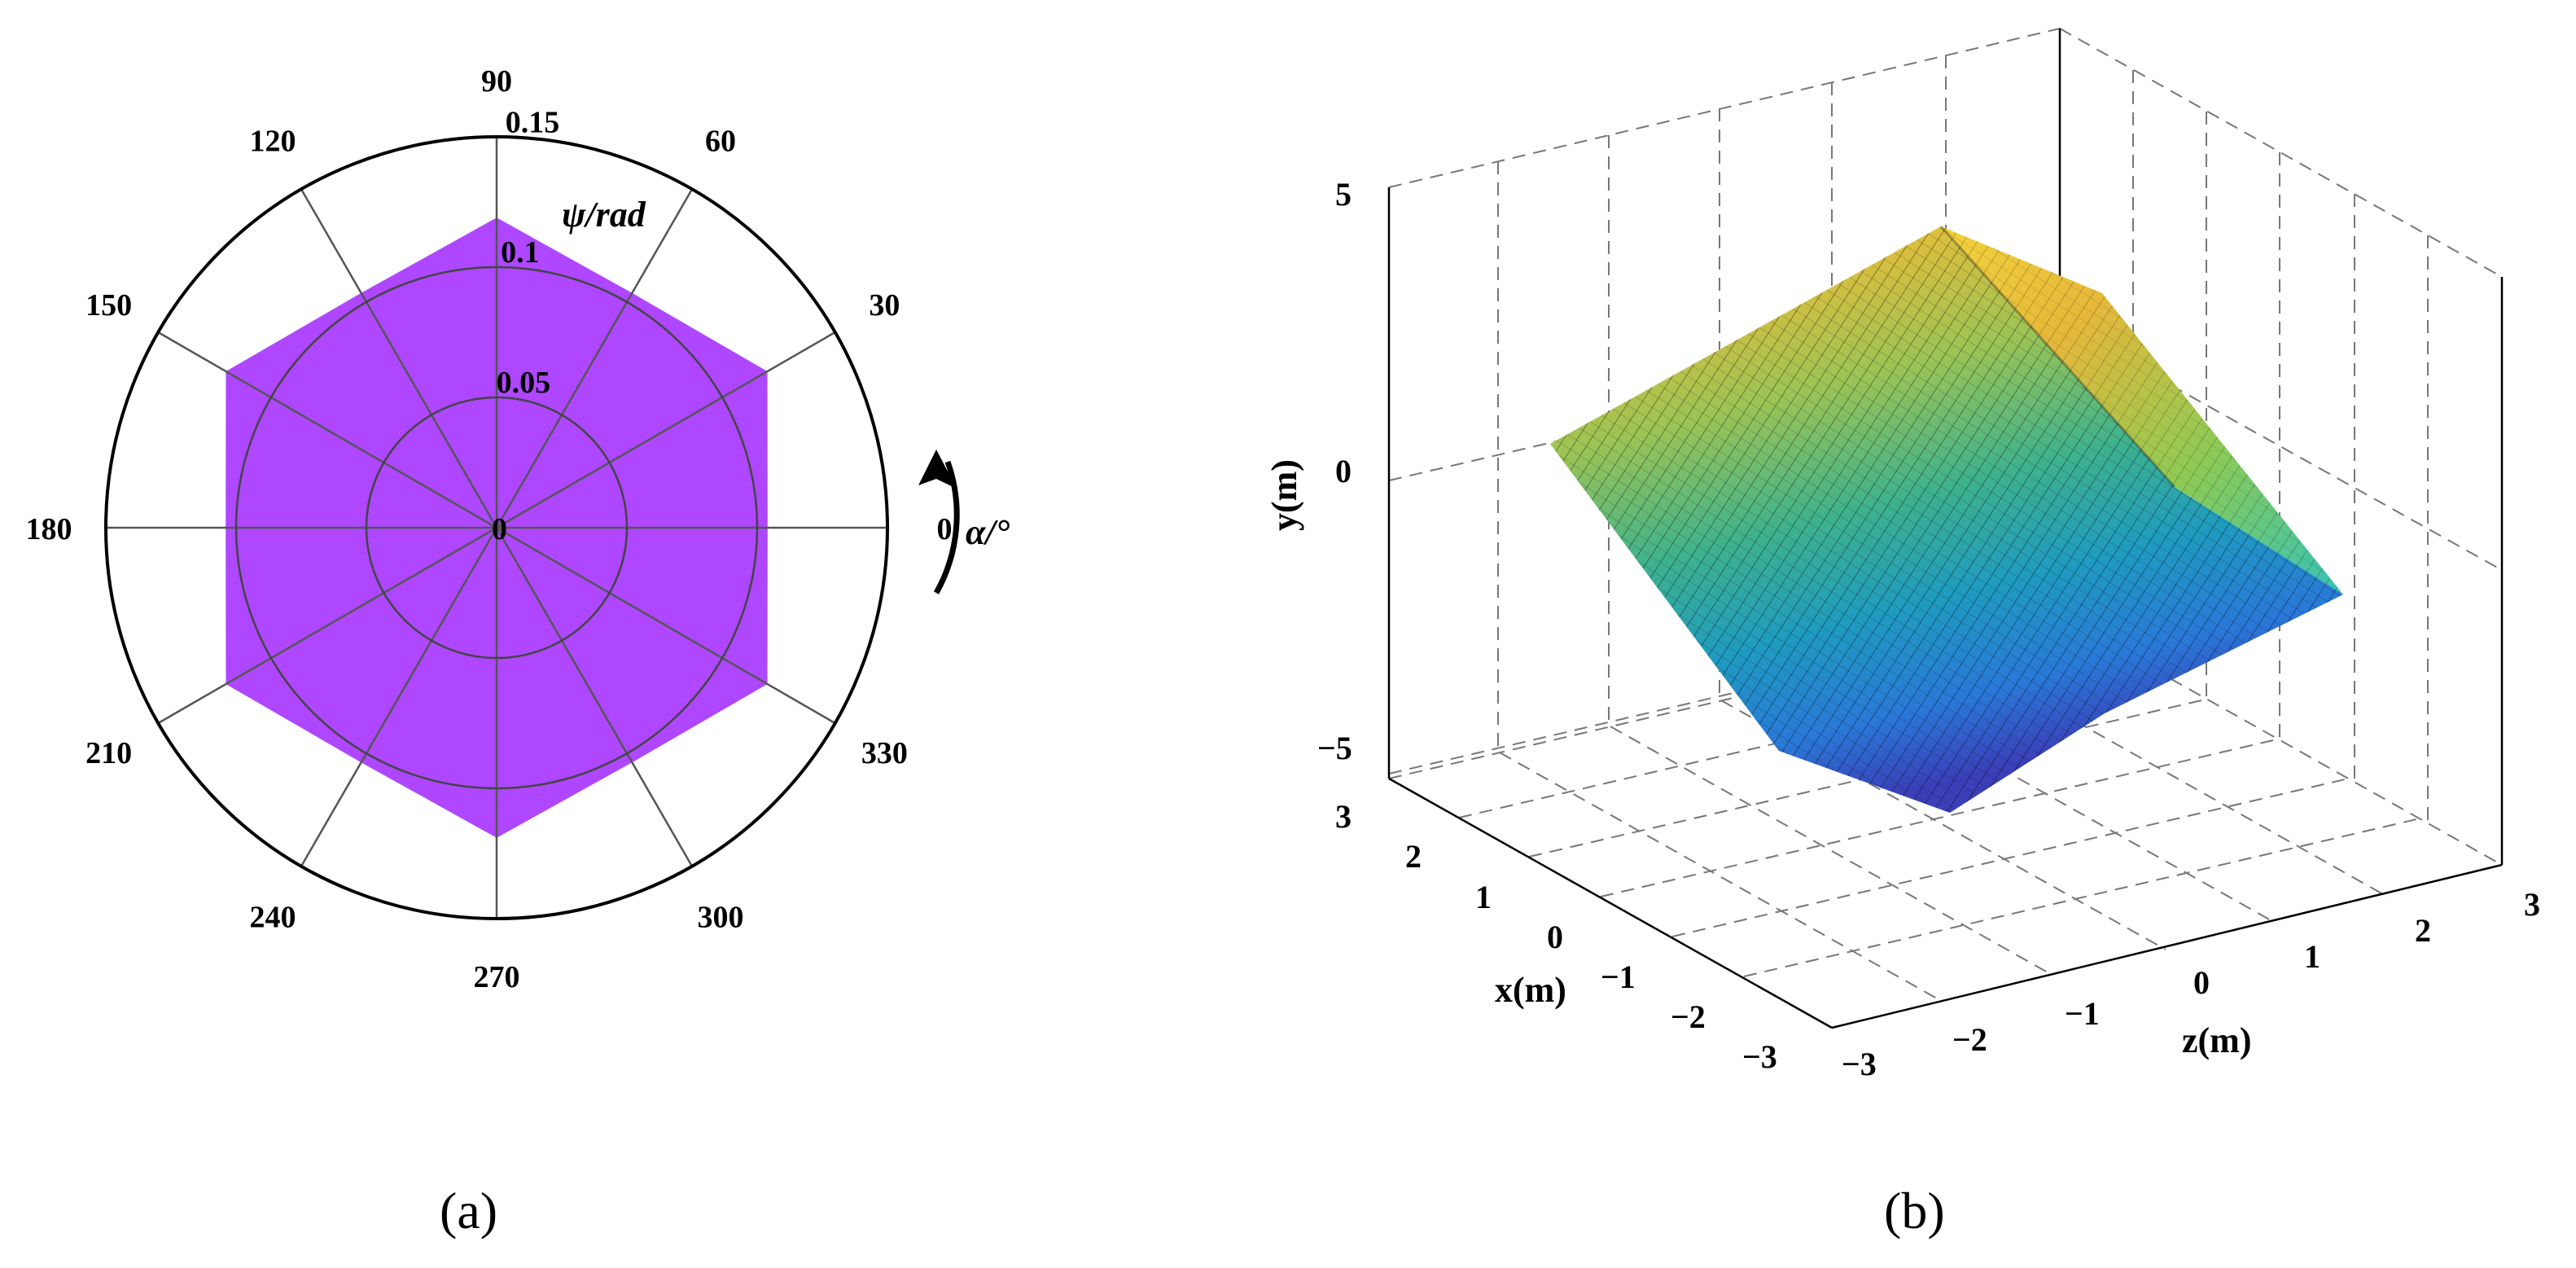  What do you see at coordinates (1859, 1064) in the screenshot?
I see `z-tick: −3` at bounding box center [1859, 1064].